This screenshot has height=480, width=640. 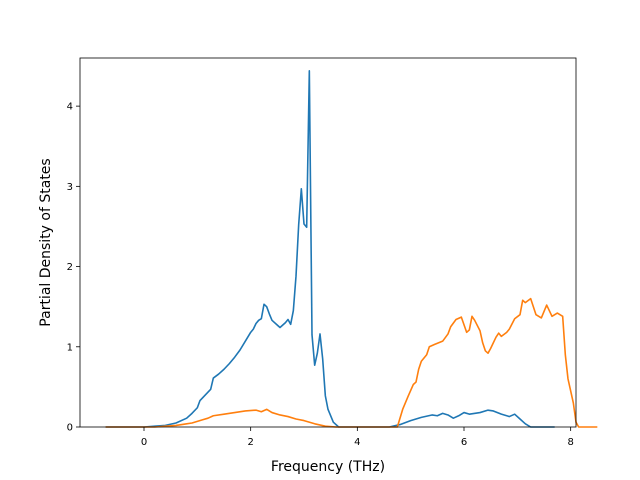 I want to click on x-axis-ticks: 0 2 4 6 8, so click(x=357, y=437).